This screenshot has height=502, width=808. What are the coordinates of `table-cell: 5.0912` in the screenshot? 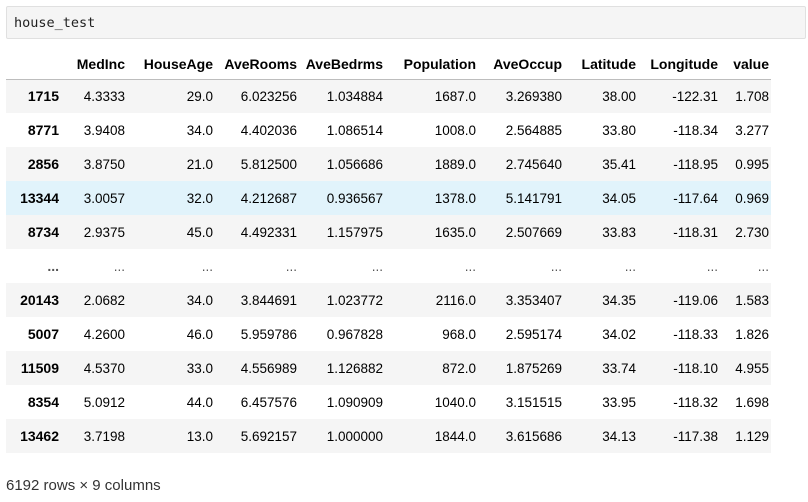 It's located at (104, 402).